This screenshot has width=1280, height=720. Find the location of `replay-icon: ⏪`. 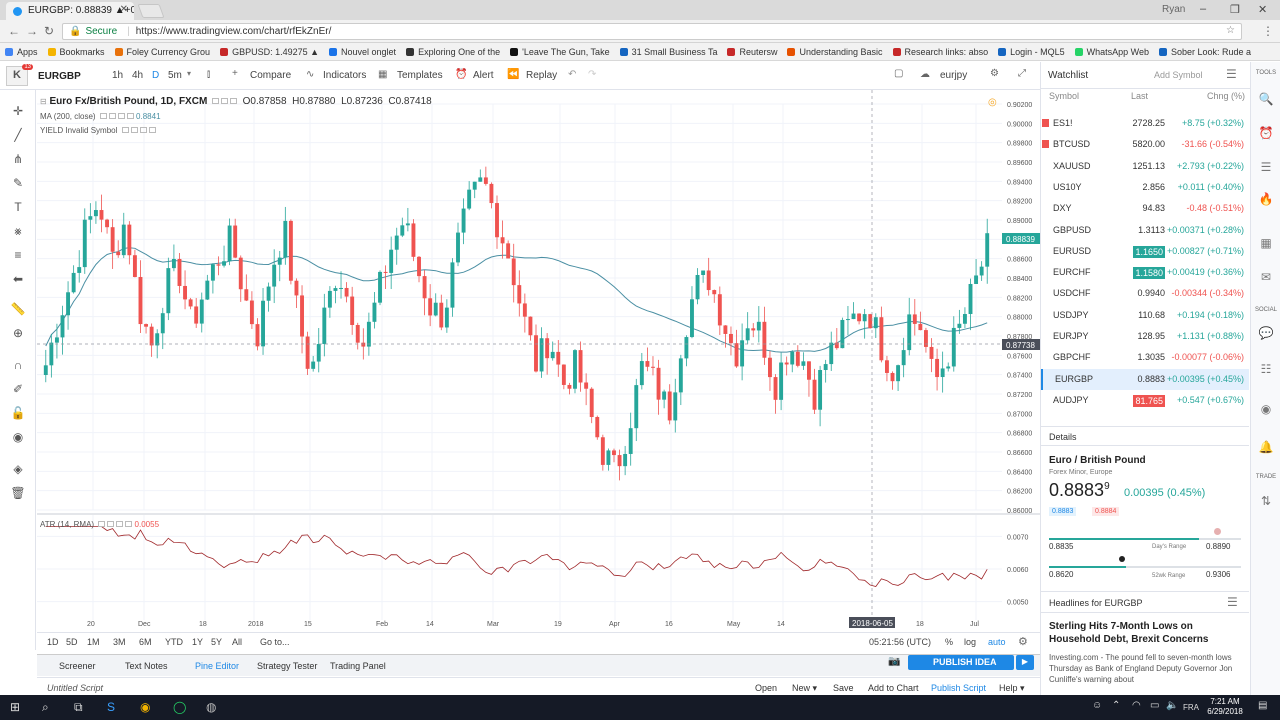

replay-icon: ⏪ is located at coordinates (513, 74).